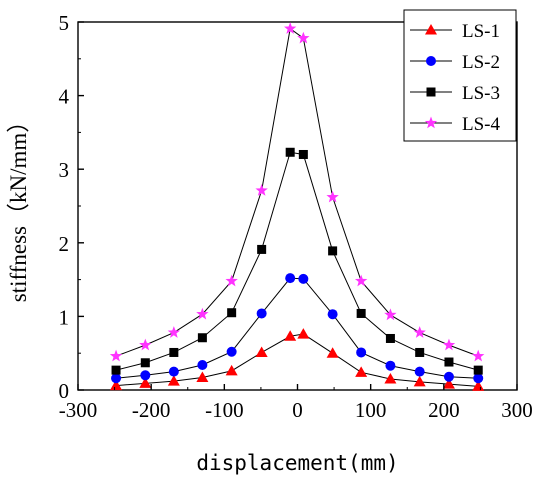 The image size is (550, 485). Describe the element at coordinates (517, 410) in the screenshot. I see `x-tick-label: 300` at that location.